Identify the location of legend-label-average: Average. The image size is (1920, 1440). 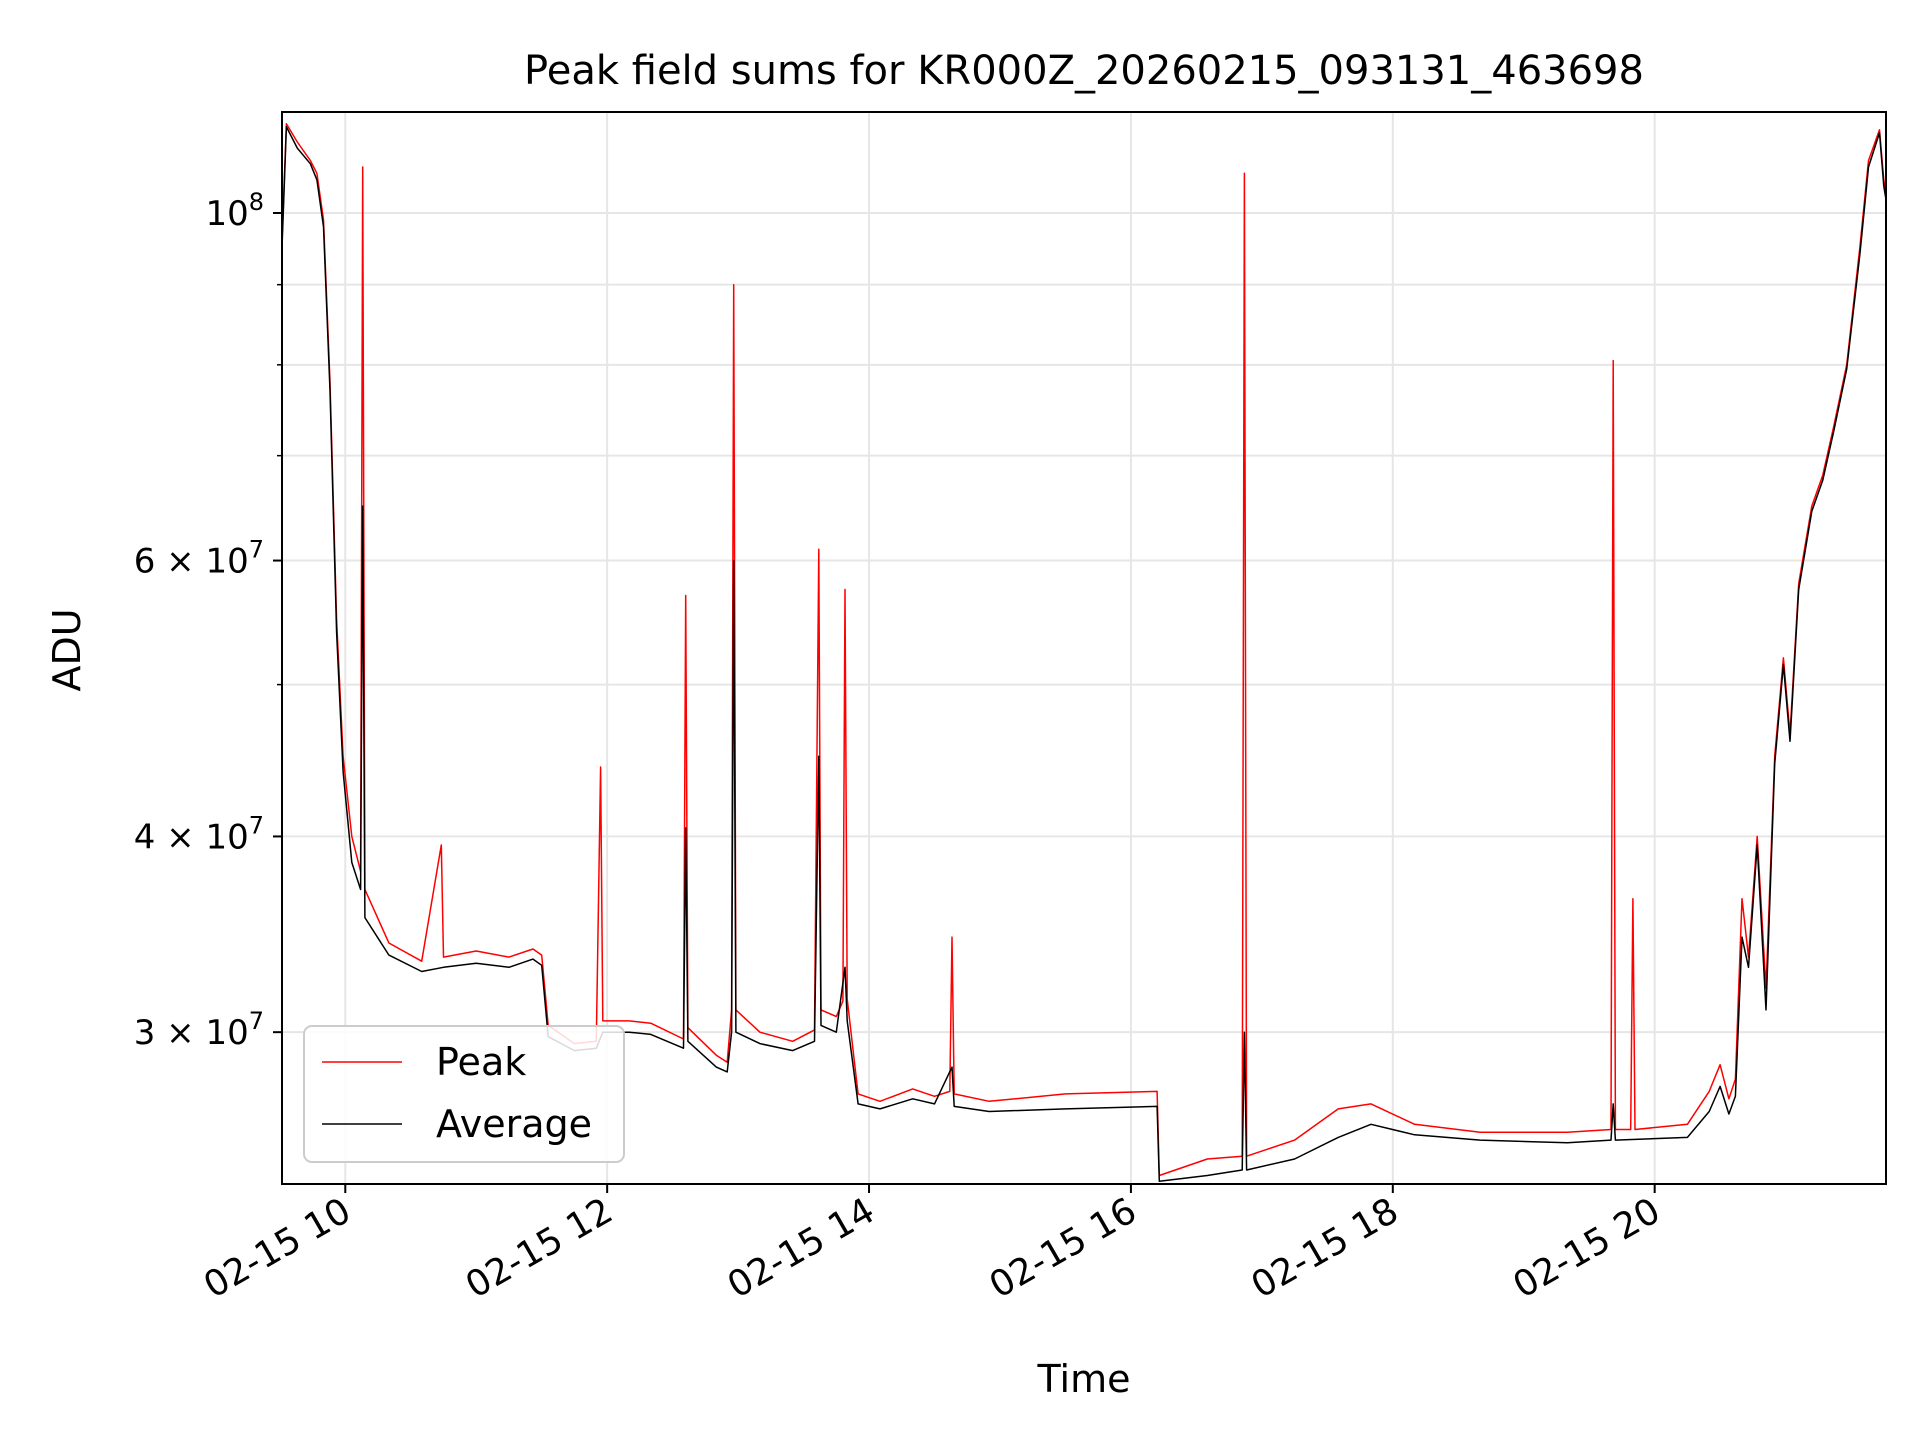
(514, 1124).